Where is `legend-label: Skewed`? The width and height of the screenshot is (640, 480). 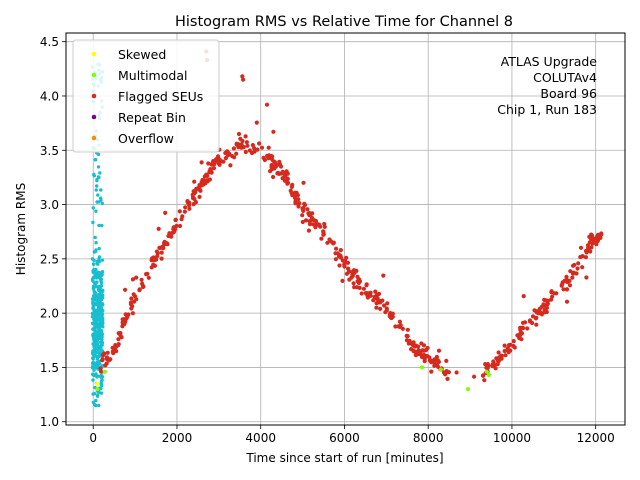
legend-label: Skewed is located at coordinates (142, 54).